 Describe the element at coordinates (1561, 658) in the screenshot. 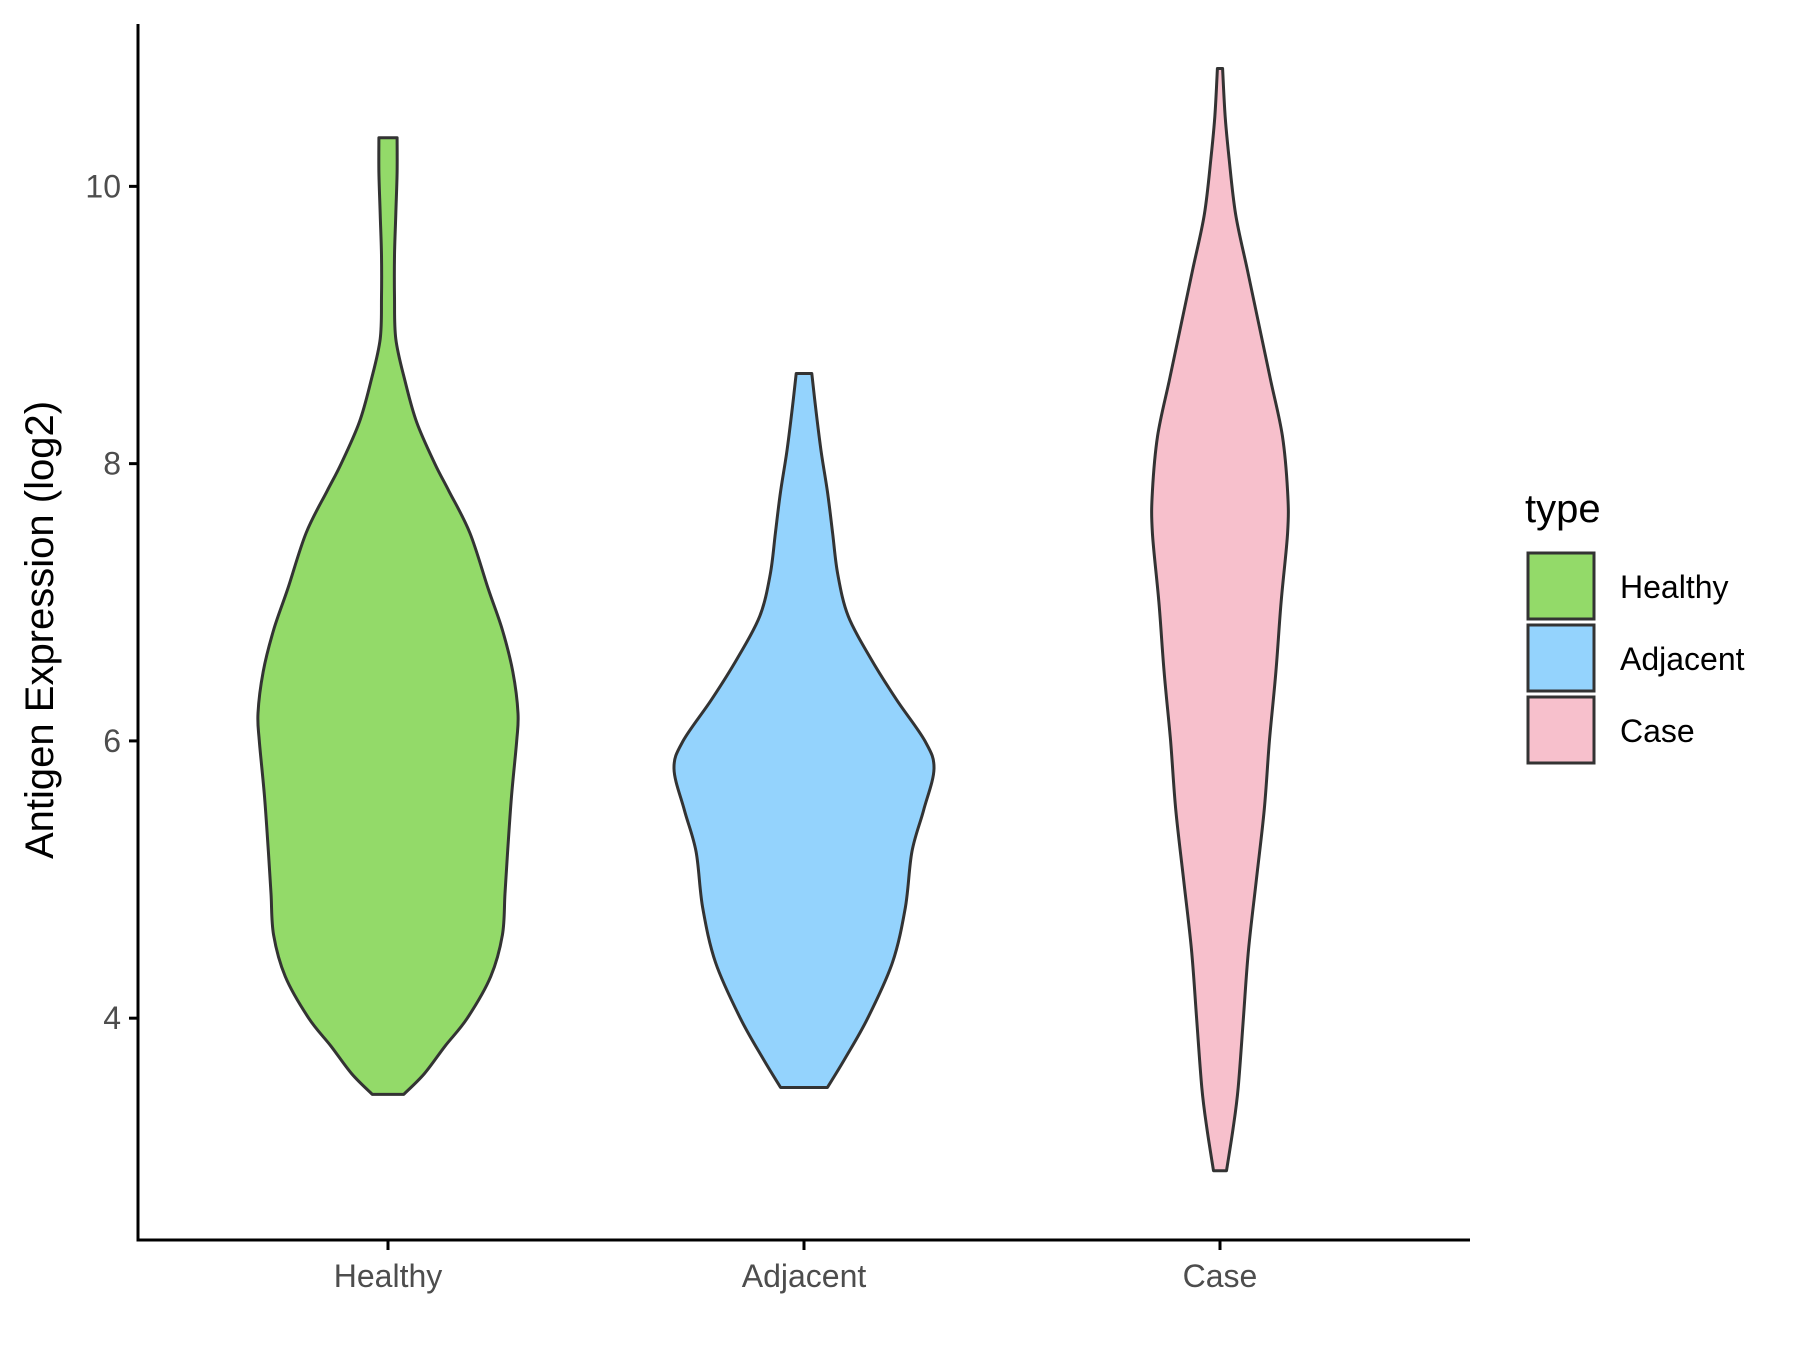

I see `legend-key-adjacent` at that location.